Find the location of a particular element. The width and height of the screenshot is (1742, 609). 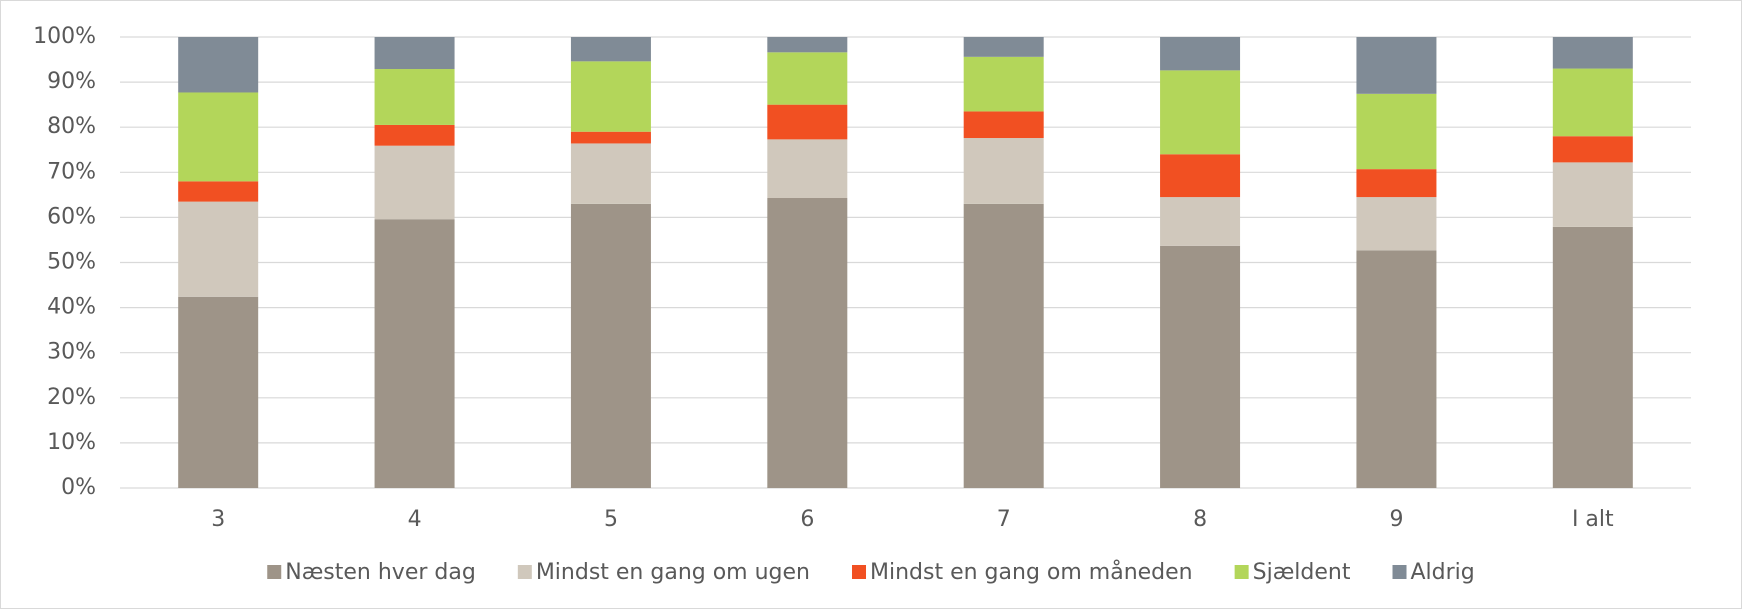

legend-label: Aldrig is located at coordinates (1443, 572).